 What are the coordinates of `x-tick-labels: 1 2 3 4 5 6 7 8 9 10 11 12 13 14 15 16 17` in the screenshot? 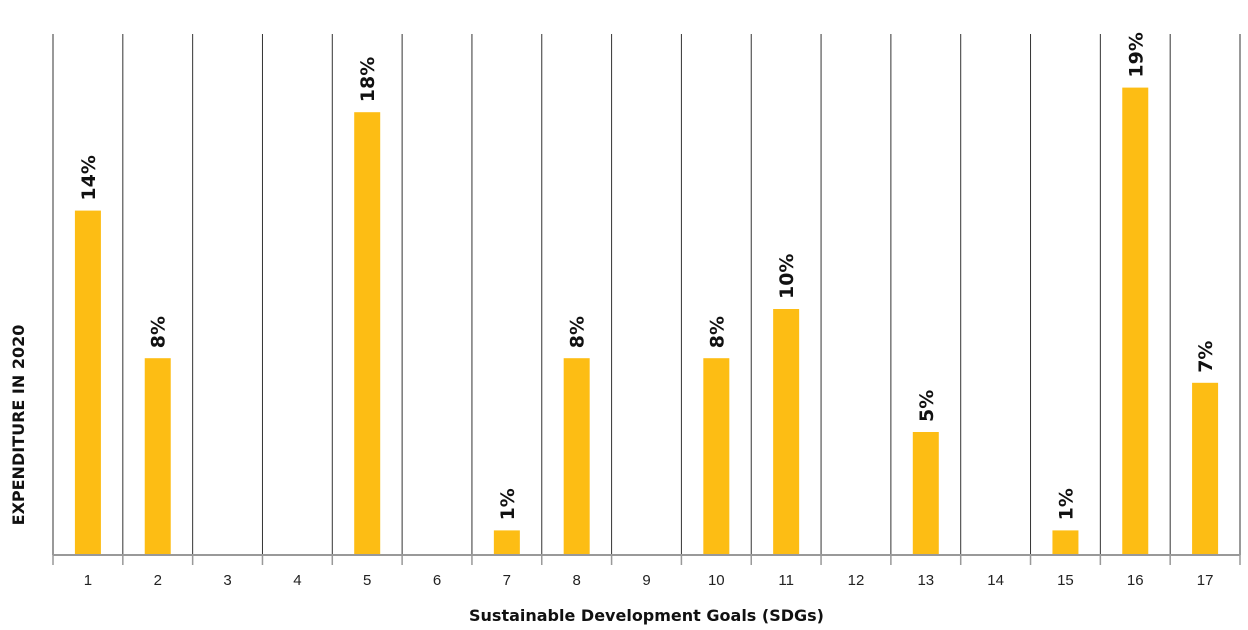 It's located at (649, 580).